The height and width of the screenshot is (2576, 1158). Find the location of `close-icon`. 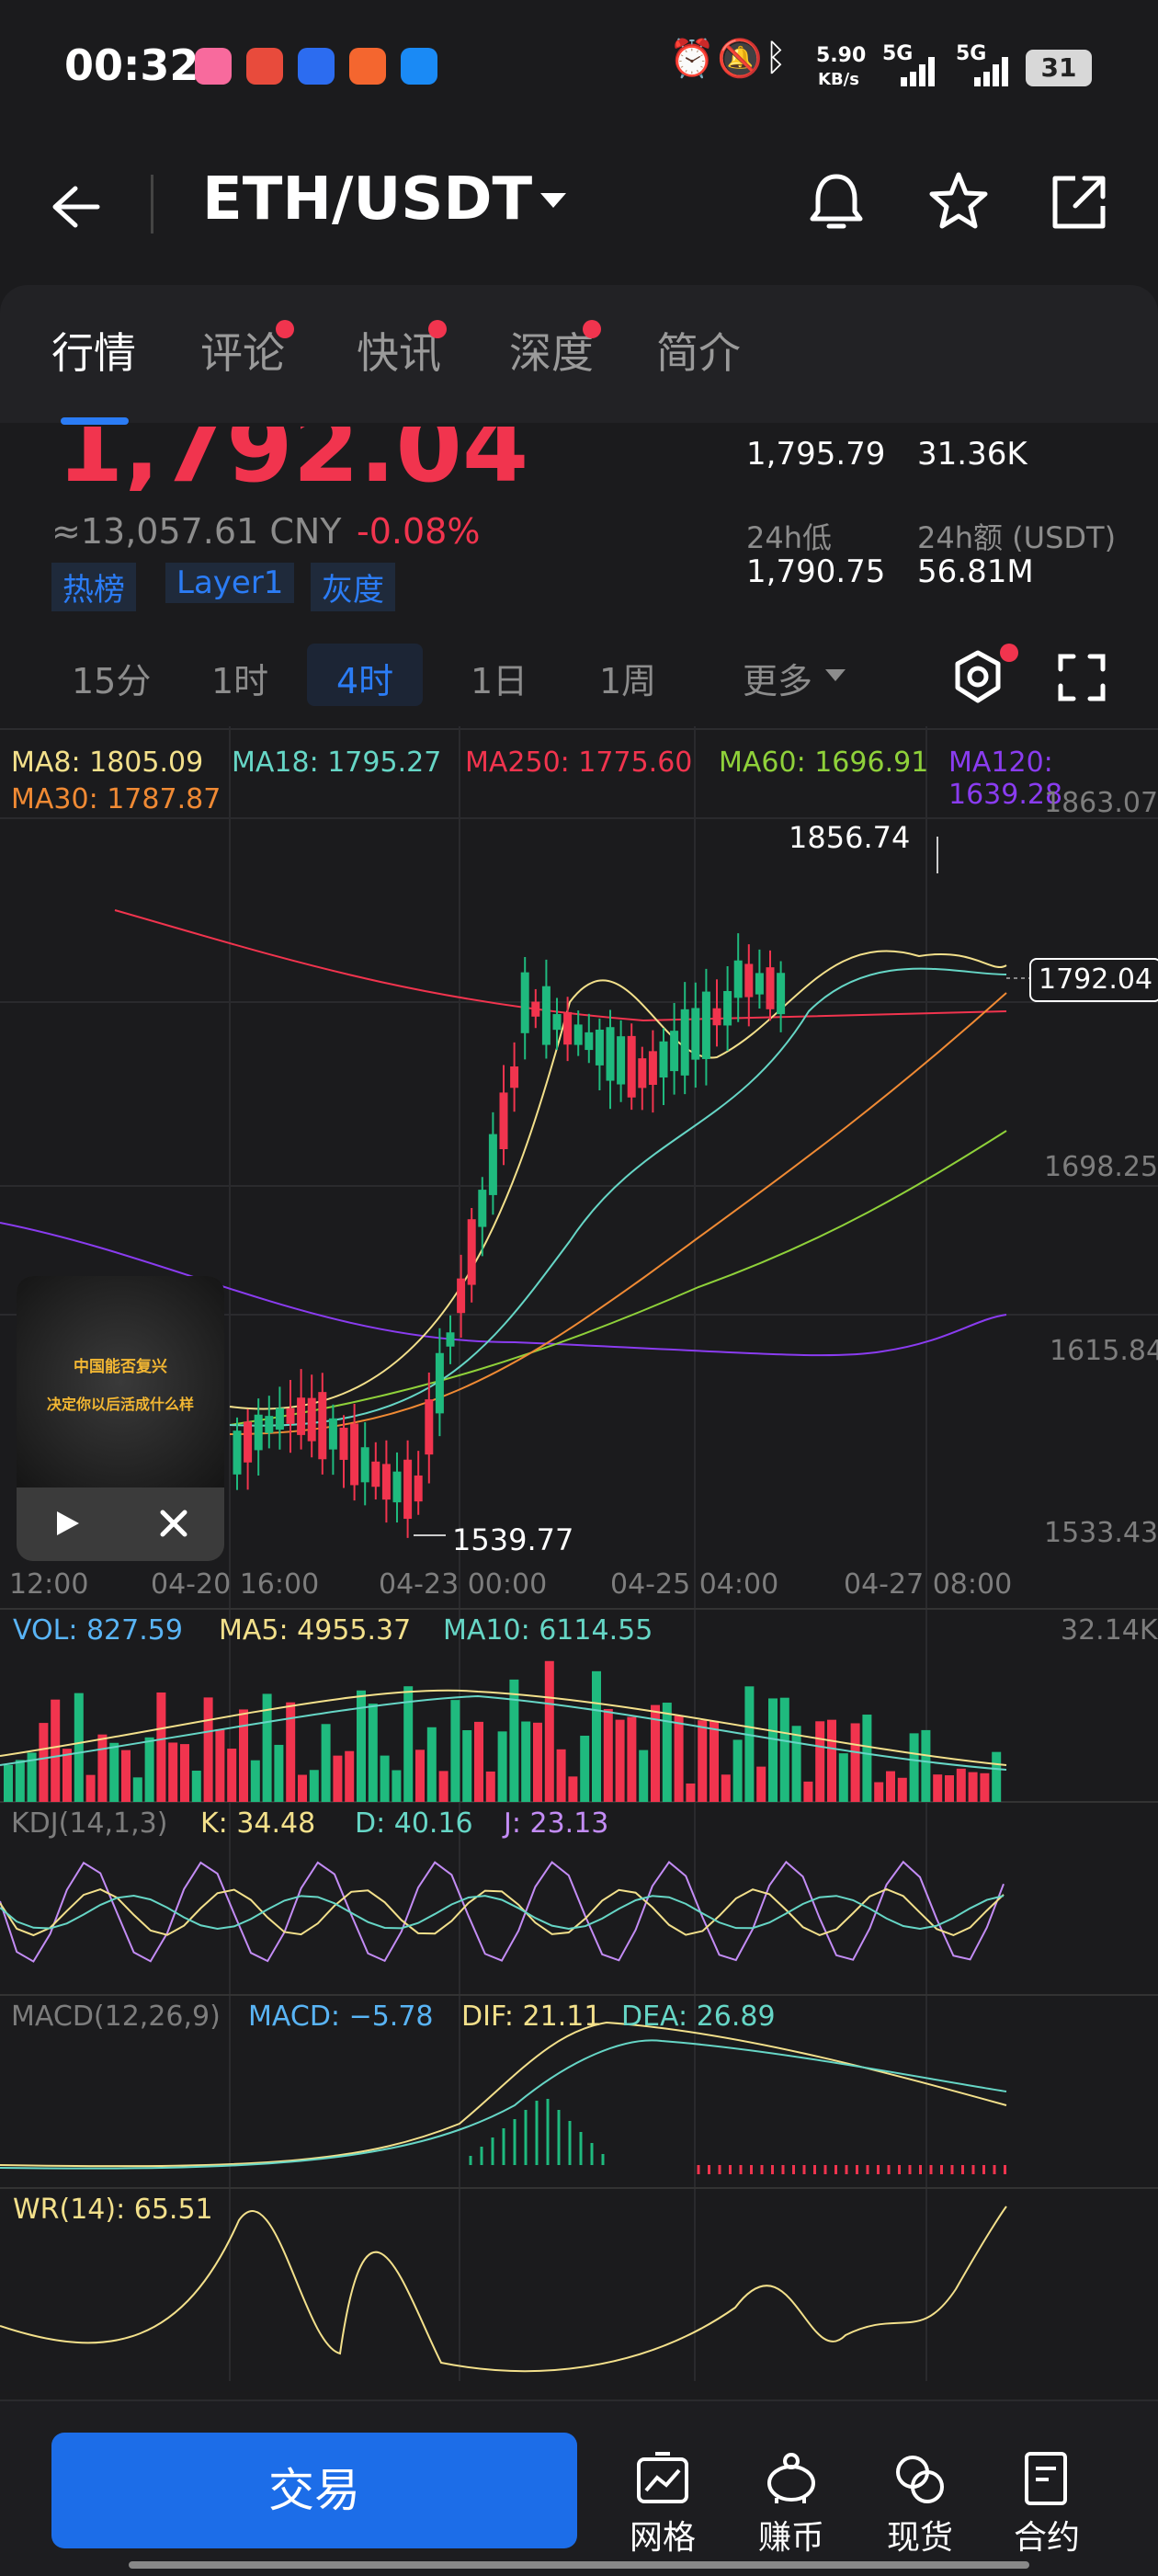

close-icon is located at coordinates (173, 1523).